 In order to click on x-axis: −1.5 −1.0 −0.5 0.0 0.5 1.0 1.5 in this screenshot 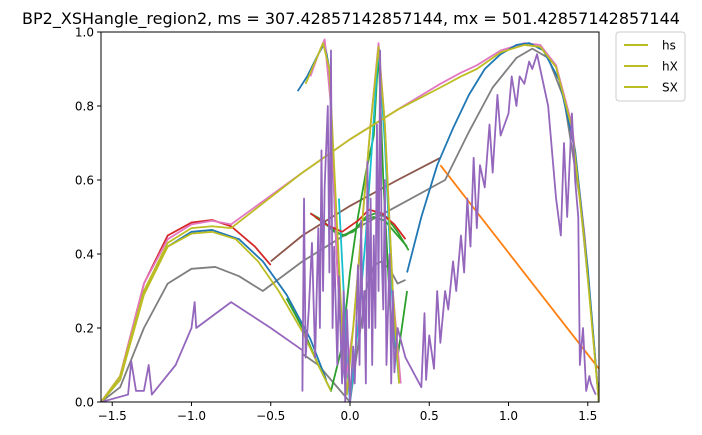, I will do `click(347, 412)`.